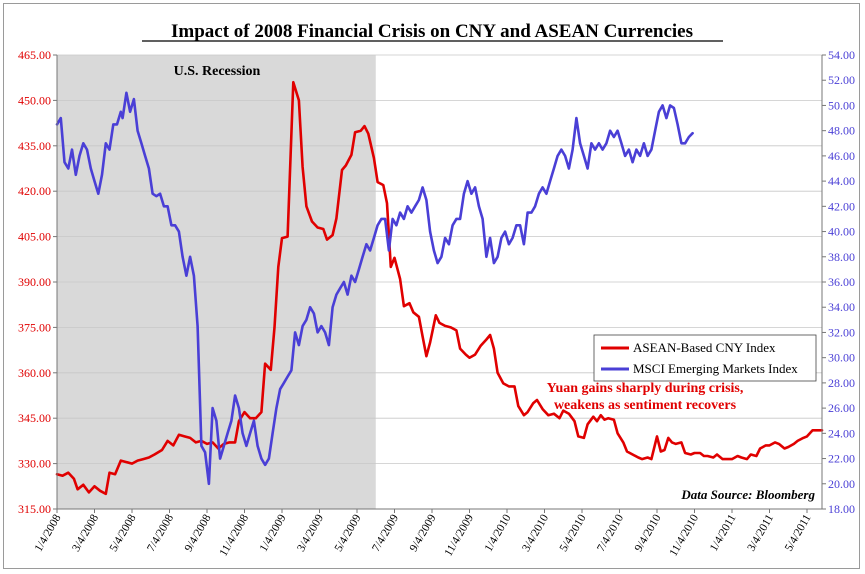 The height and width of the screenshot is (574, 865). Describe the element at coordinates (841, 484) in the screenshot. I see `right-tick-label: 20.00` at that location.